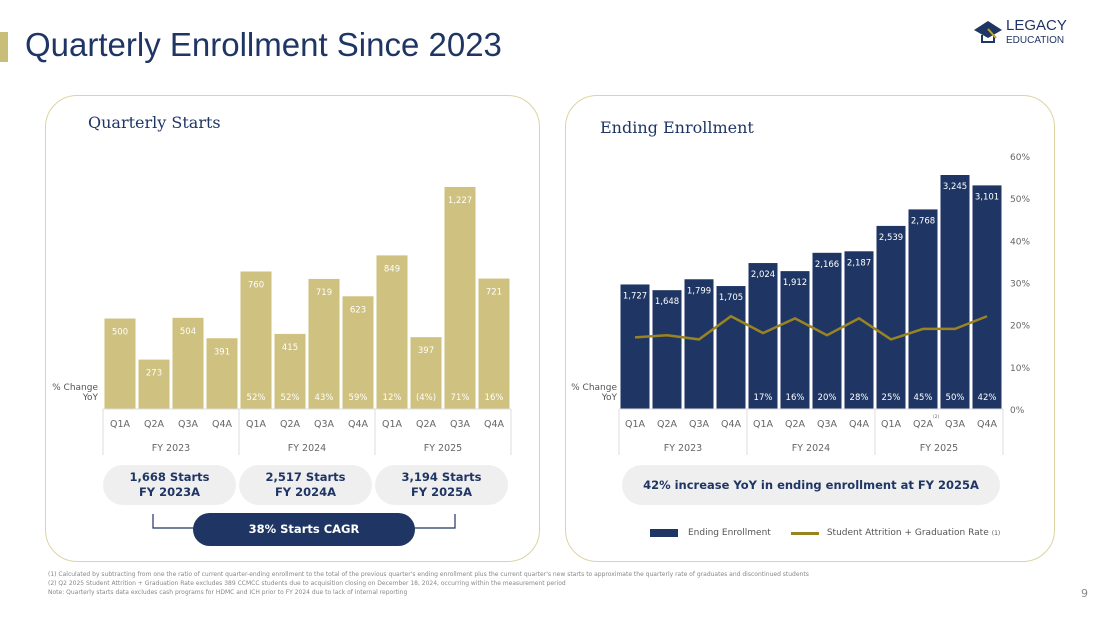 Image resolution: width=1100 pixels, height=619 pixels. What do you see at coordinates (811, 448) in the screenshot?
I see `enrollment-group-label: FY 2024` at bounding box center [811, 448].